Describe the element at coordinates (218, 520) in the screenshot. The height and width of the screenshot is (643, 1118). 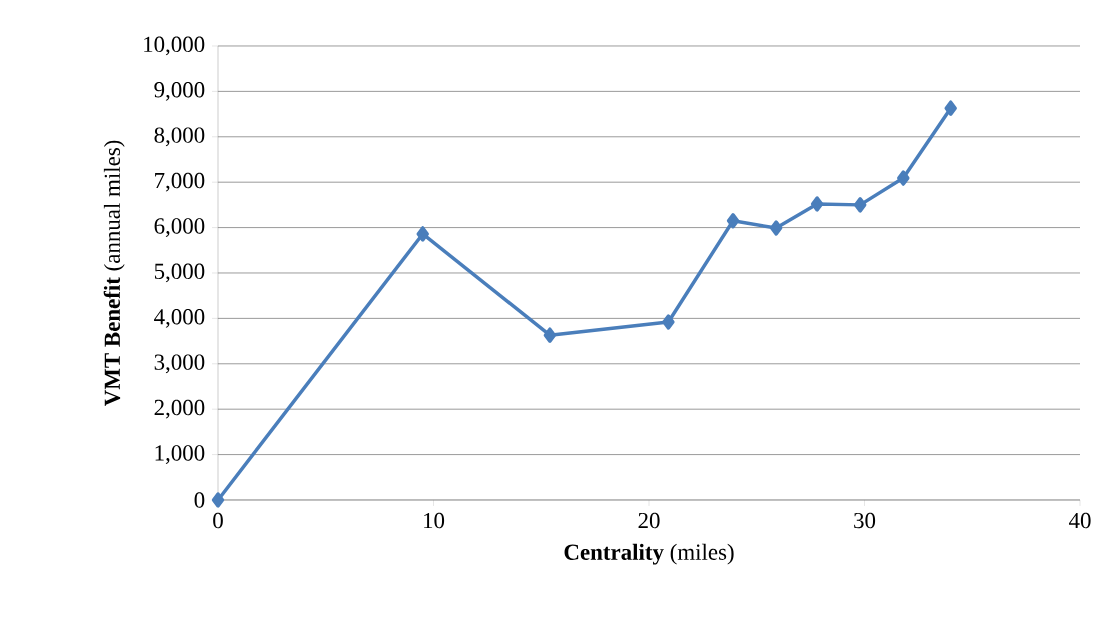
I see `x-tick-label: 0` at that location.